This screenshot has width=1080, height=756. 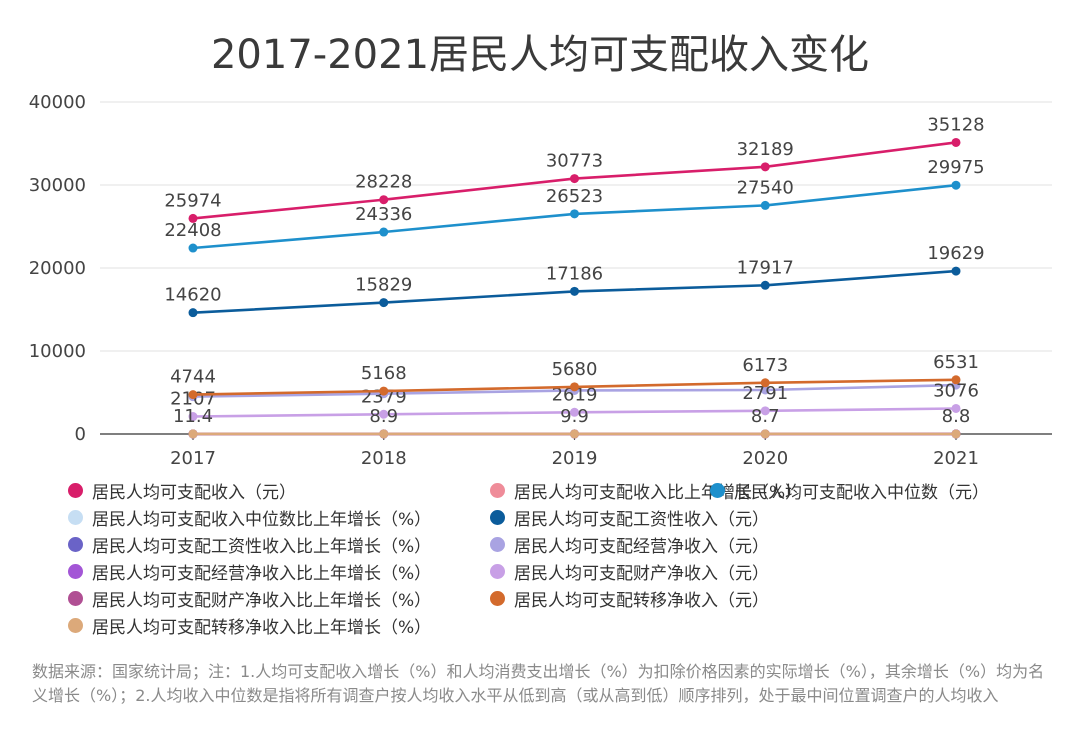 I want to click on data-label: 17917, so click(x=765, y=267).